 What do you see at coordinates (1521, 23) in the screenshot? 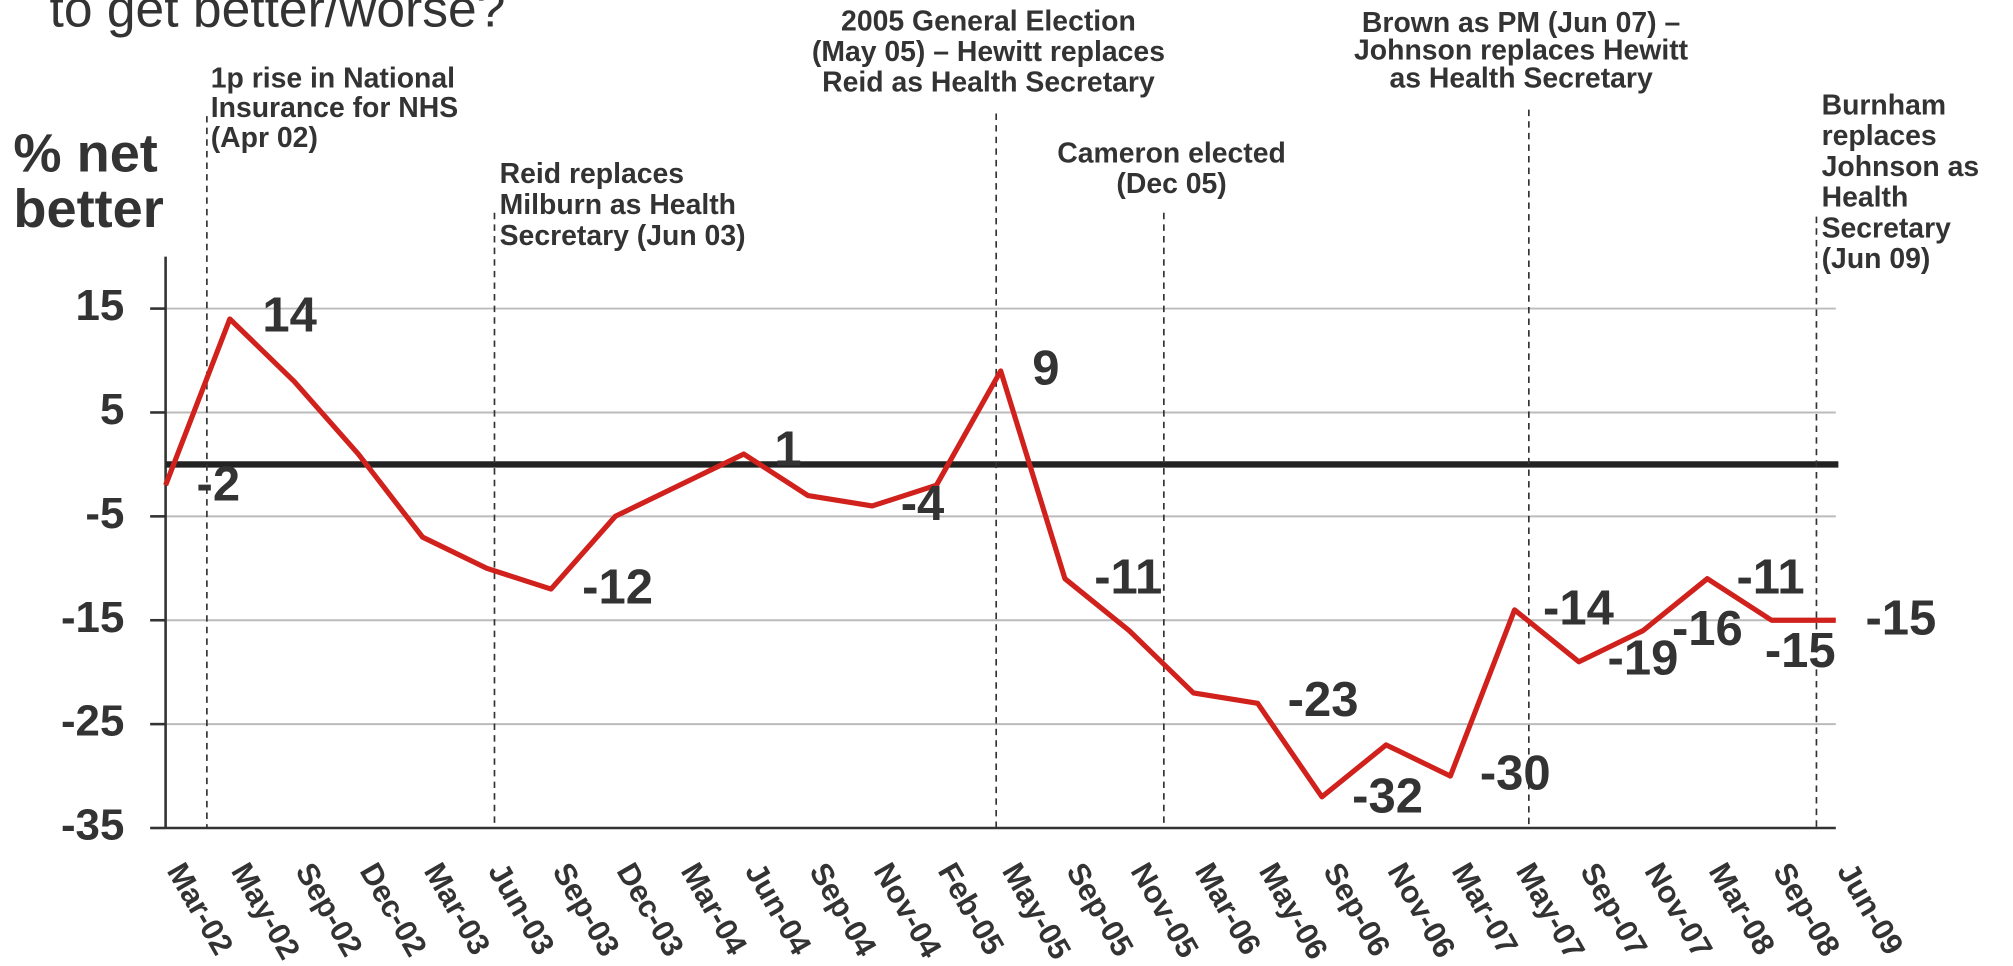
I see `annotation-text: Brown as PM (Jun 07) –` at bounding box center [1521, 23].